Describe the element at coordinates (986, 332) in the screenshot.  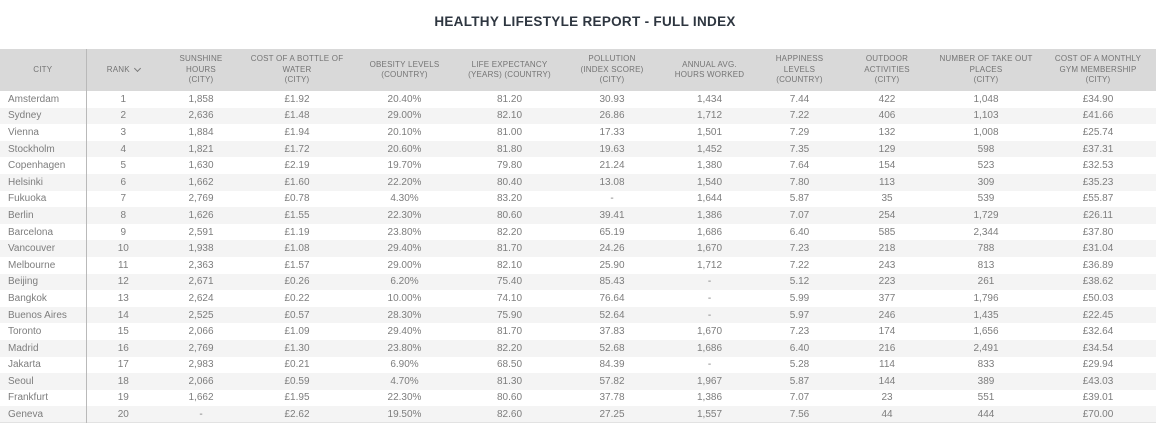
I see `data-cell: 1,656` at that location.